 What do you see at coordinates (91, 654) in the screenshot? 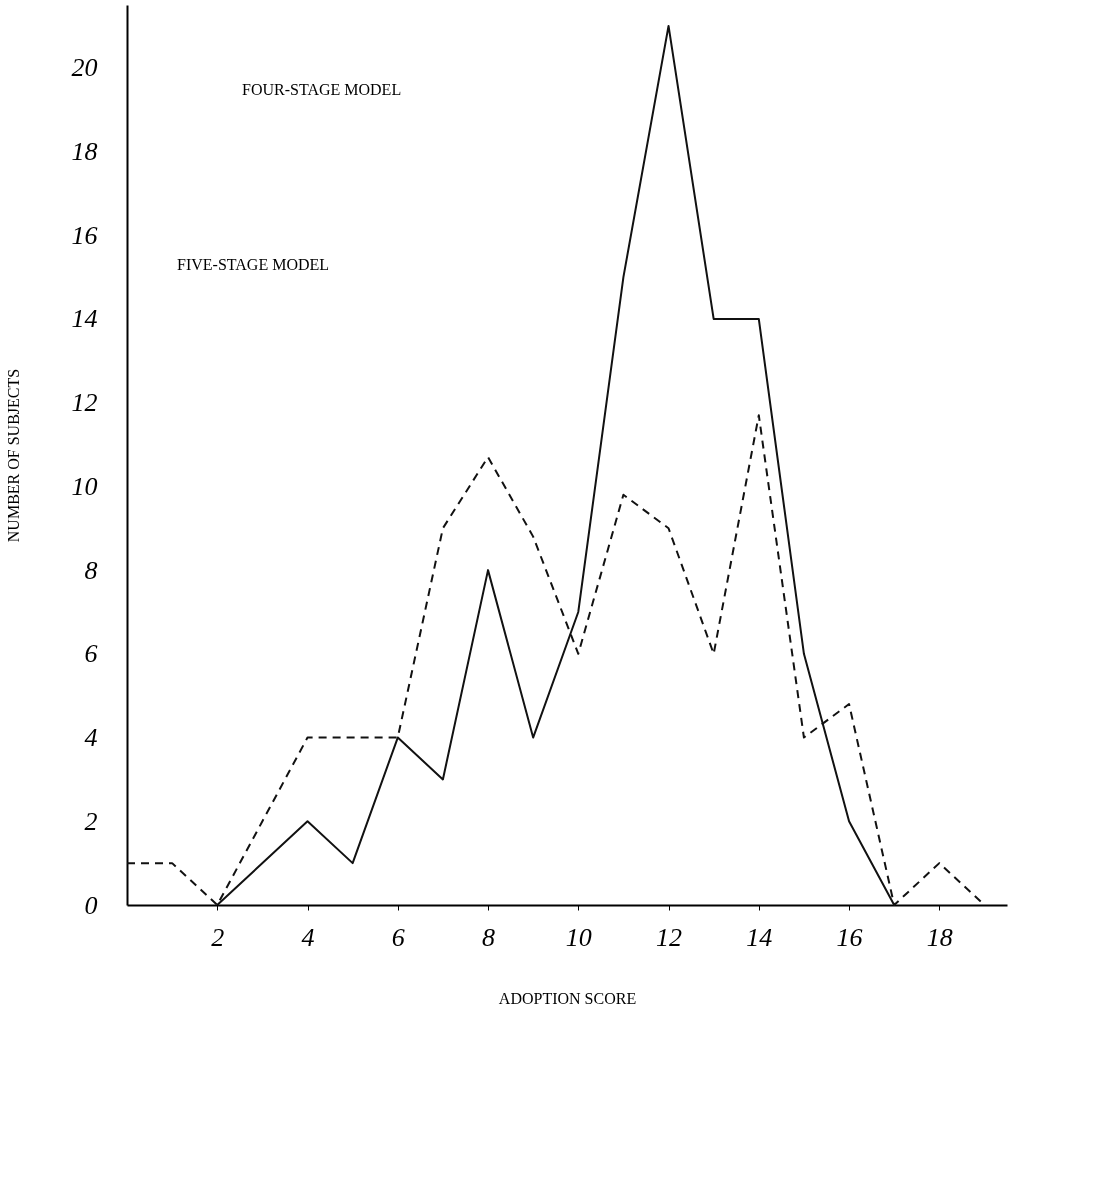
I see `y-tick-label: 6` at bounding box center [91, 654].